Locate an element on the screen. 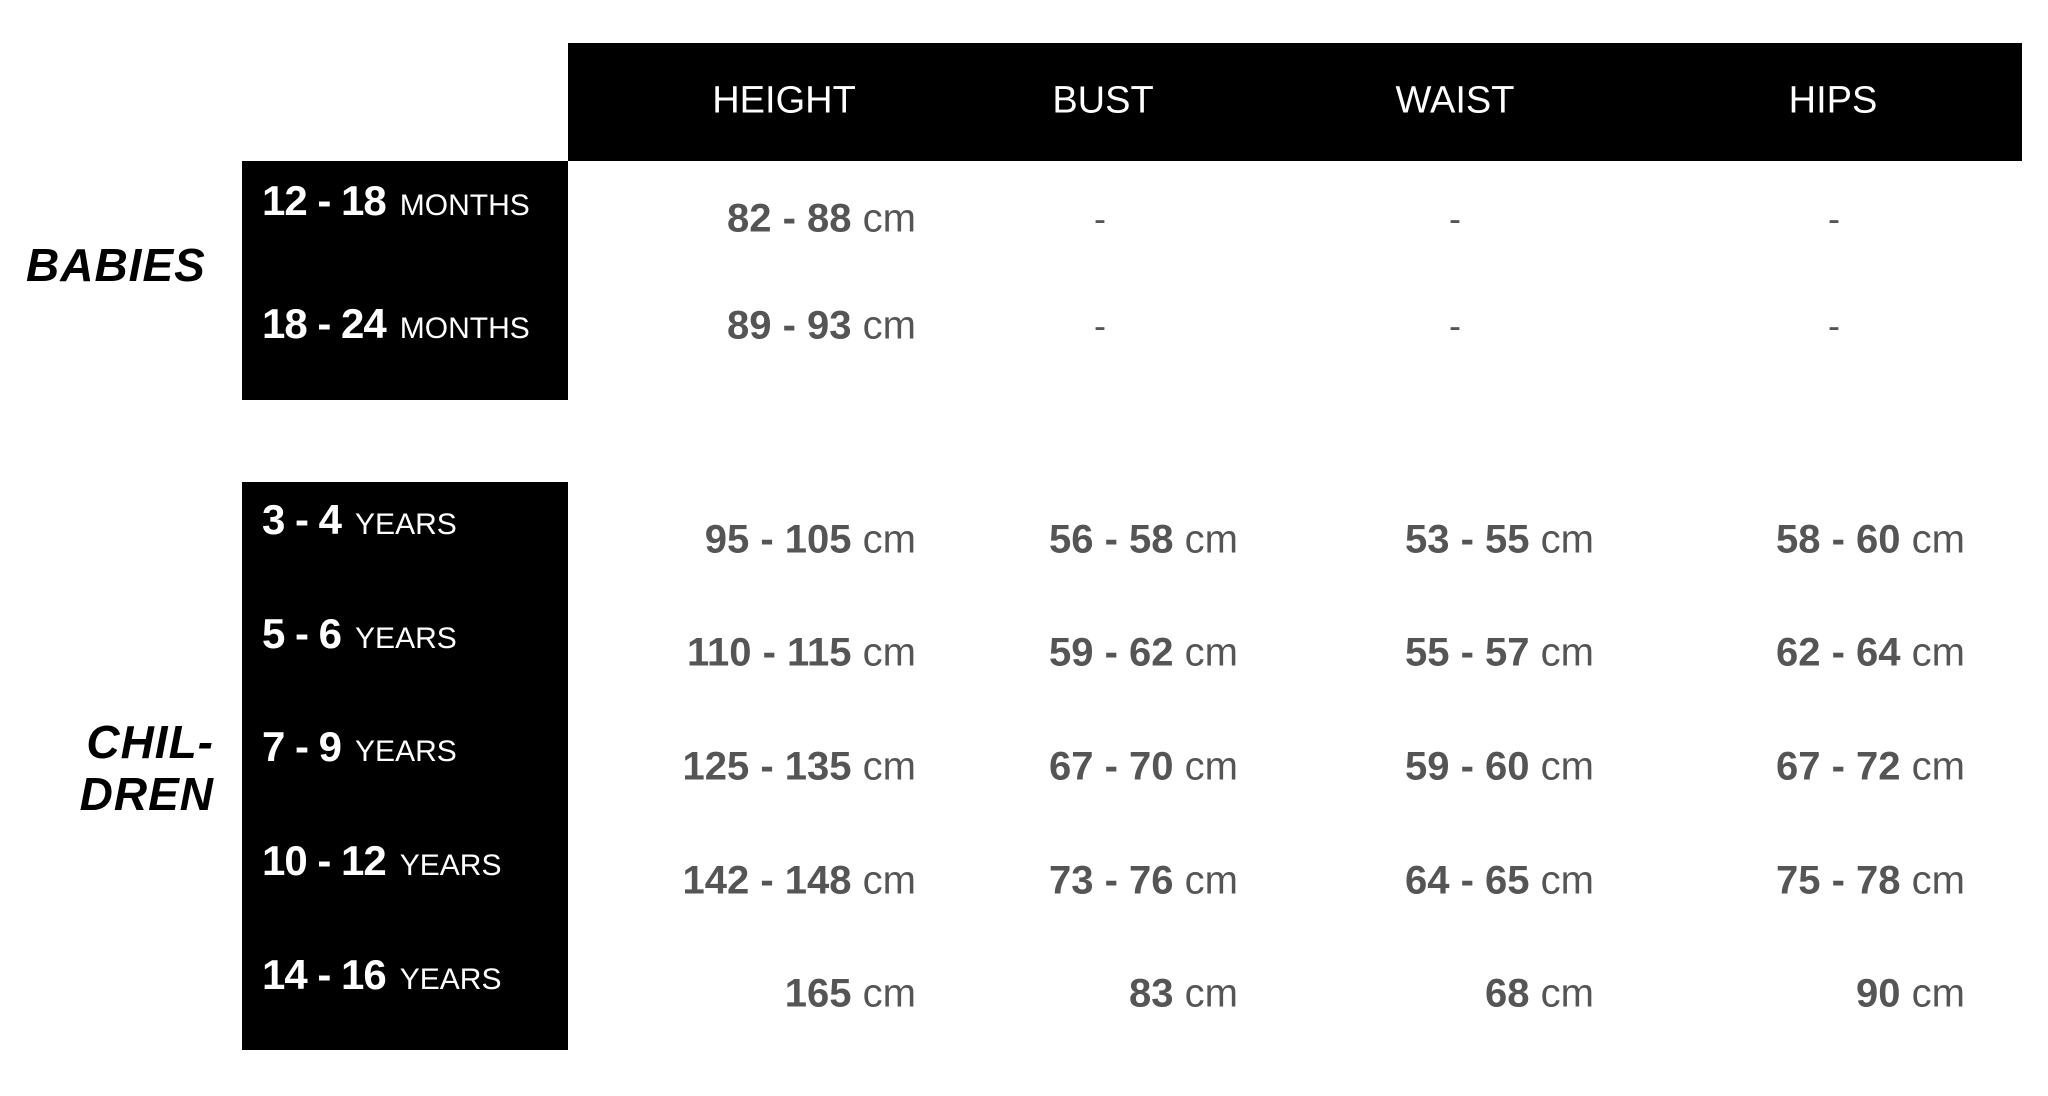  group-label-children: CHIL- DREN is located at coordinates (147, 768).